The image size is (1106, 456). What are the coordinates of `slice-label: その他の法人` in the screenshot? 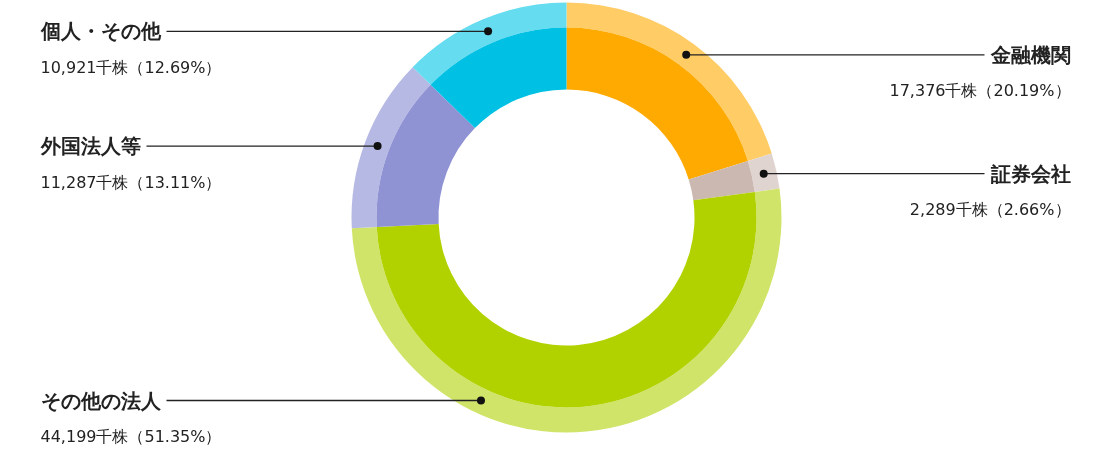 It's located at (101, 400).